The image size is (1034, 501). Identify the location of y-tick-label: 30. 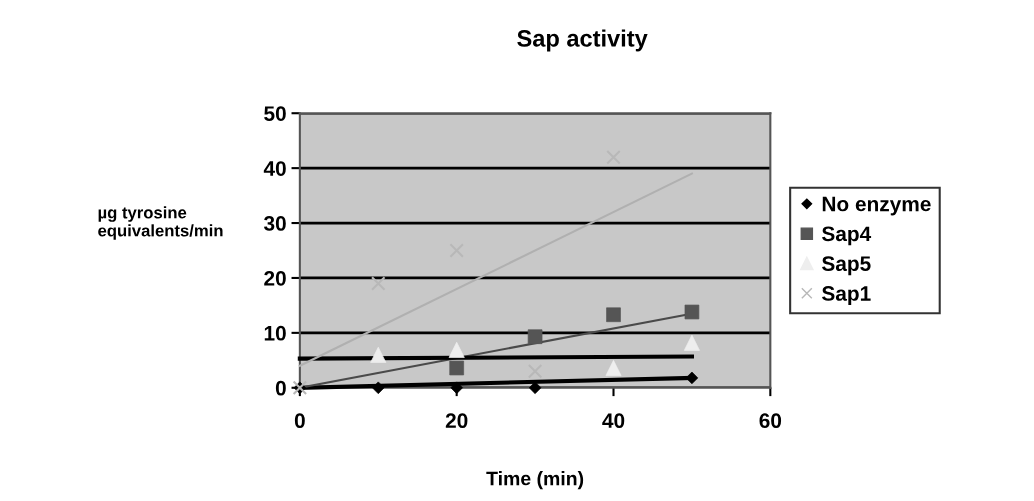
(274, 223).